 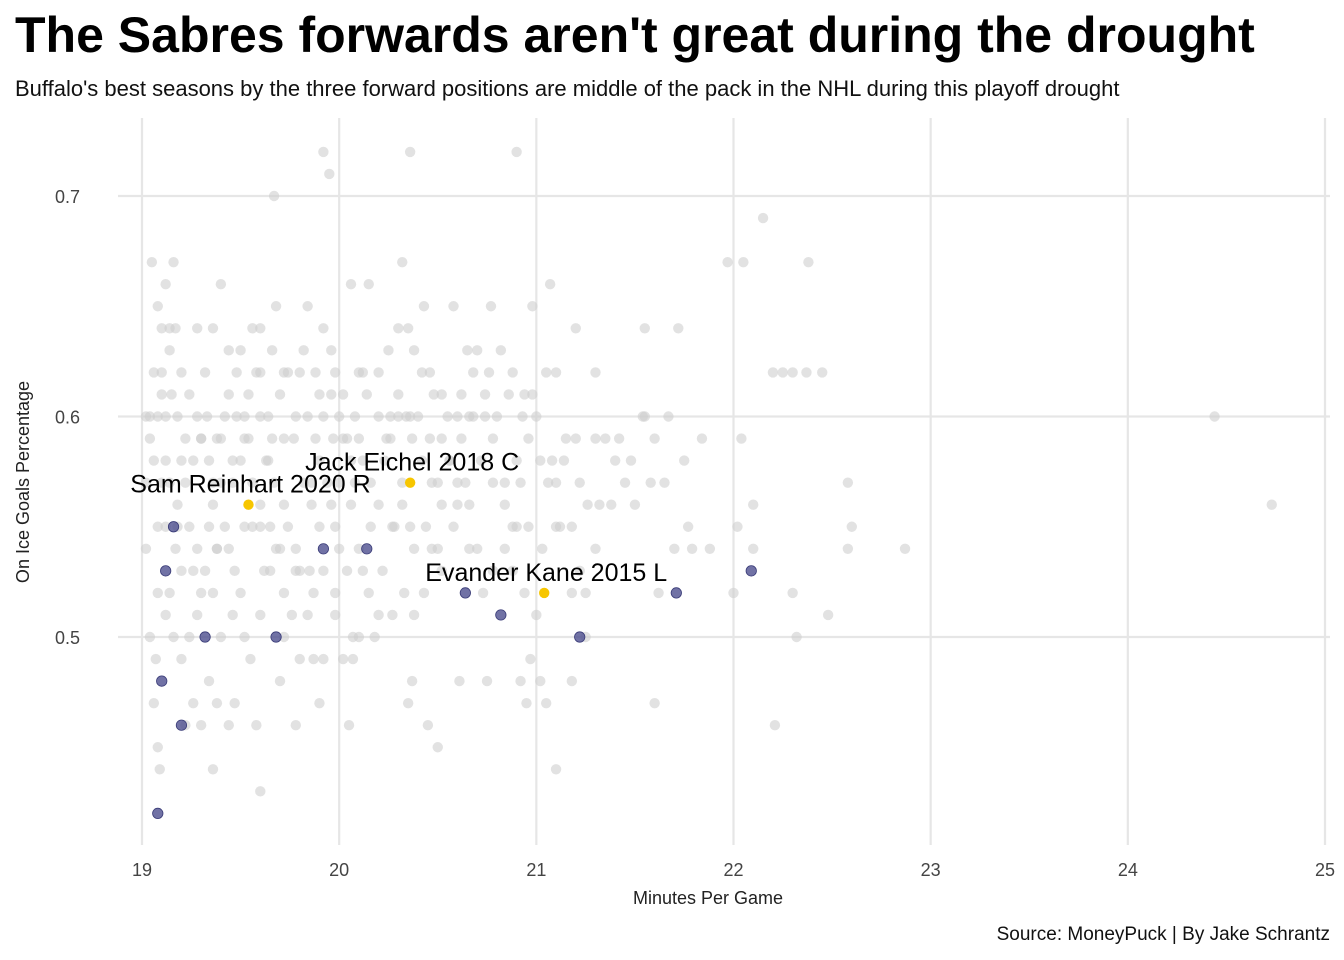 What do you see at coordinates (733, 870) in the screenshot?
I see `x-tick-label: 22` at bounding box center [733, 870].